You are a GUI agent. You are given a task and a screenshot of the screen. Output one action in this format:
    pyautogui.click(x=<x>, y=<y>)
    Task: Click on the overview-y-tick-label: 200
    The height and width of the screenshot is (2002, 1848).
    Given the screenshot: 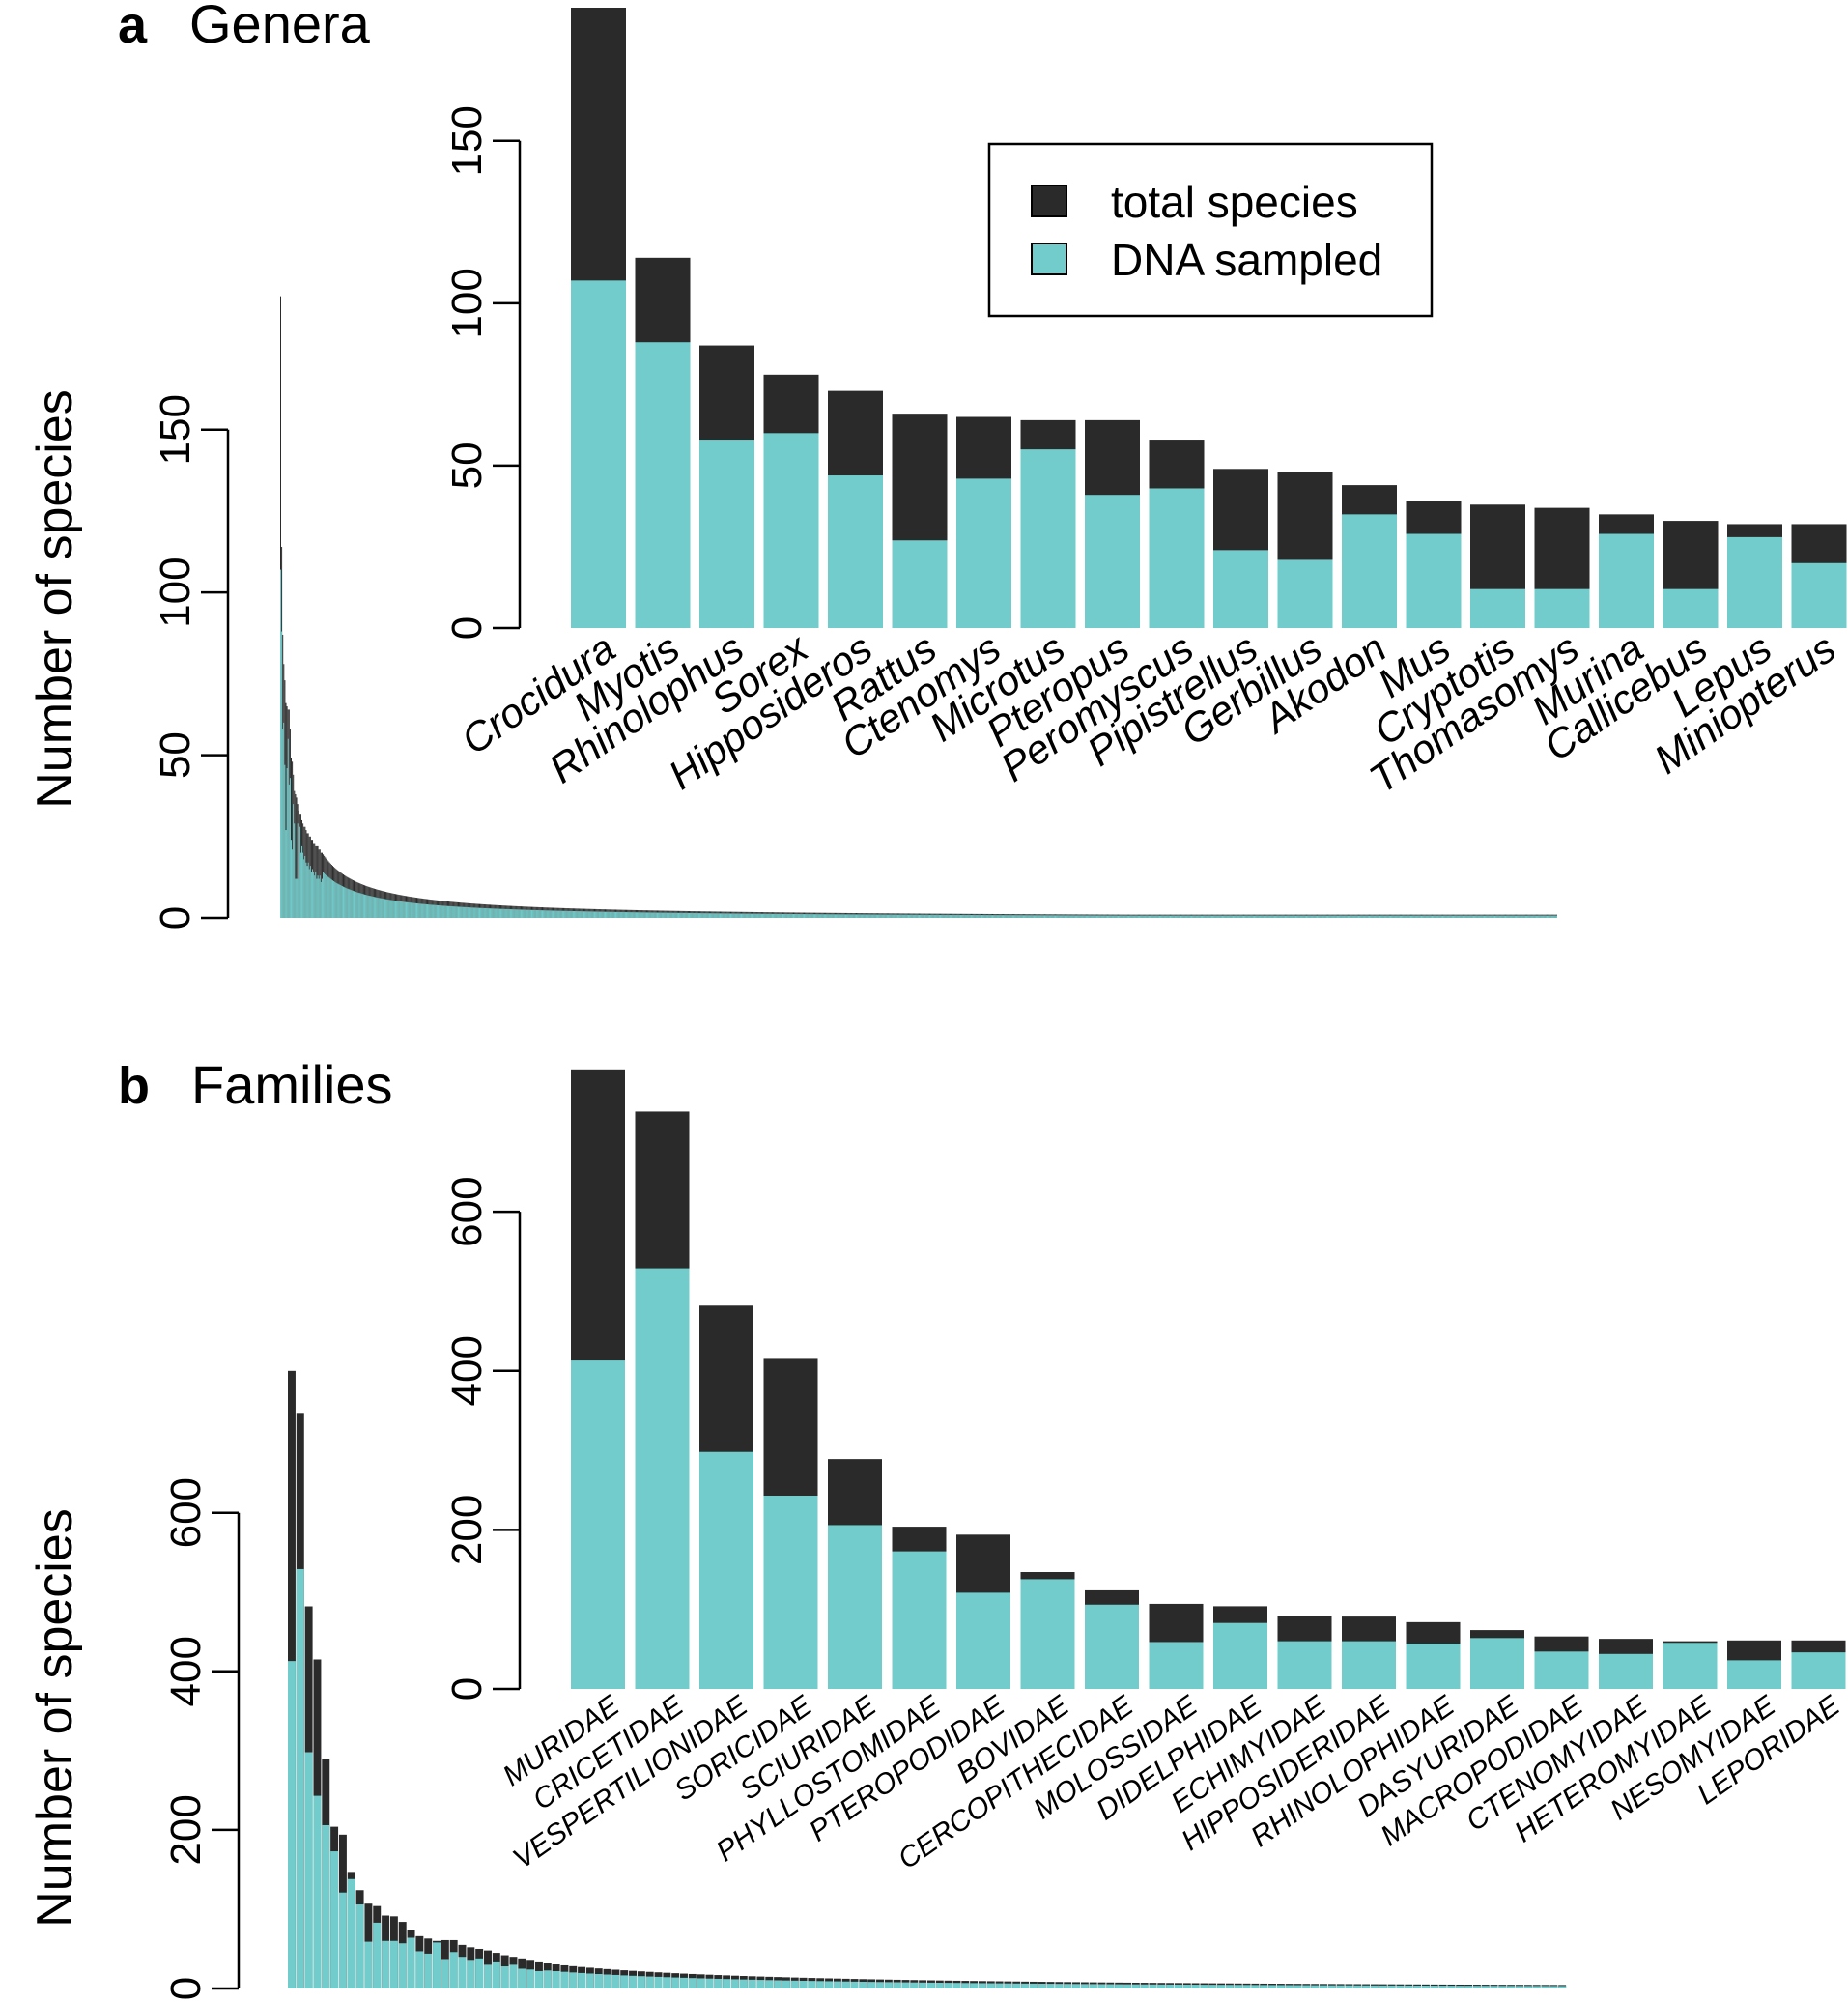 What is the action you would take?
    pyautogui.click(x=186, y=1830)
    